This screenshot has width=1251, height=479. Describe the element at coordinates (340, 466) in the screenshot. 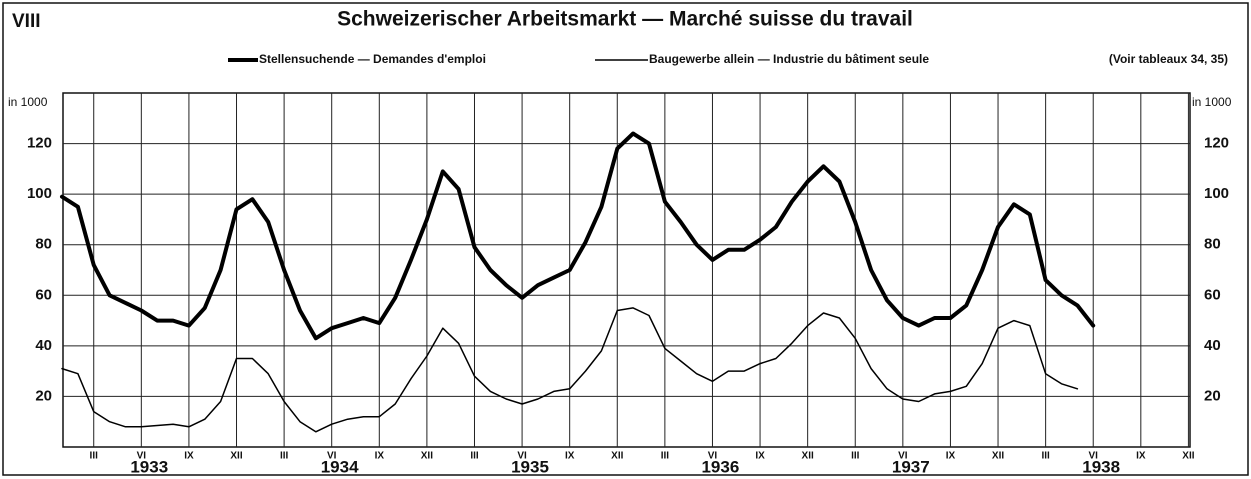

I see `year-label: 1934` at that location.